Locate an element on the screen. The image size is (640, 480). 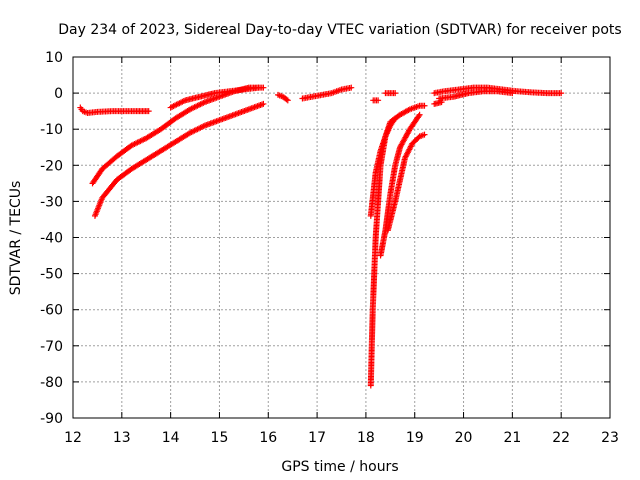
series-arc-d is located at coordinates (214, 97).